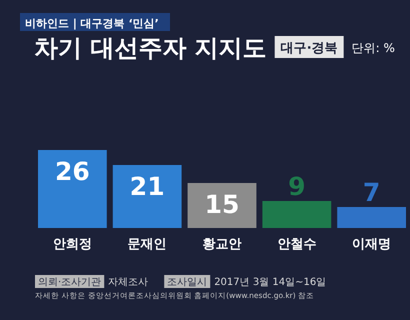 The height and width of the screenshot is (320, 410). I want to click on data-label: 7, so click(371, 192).